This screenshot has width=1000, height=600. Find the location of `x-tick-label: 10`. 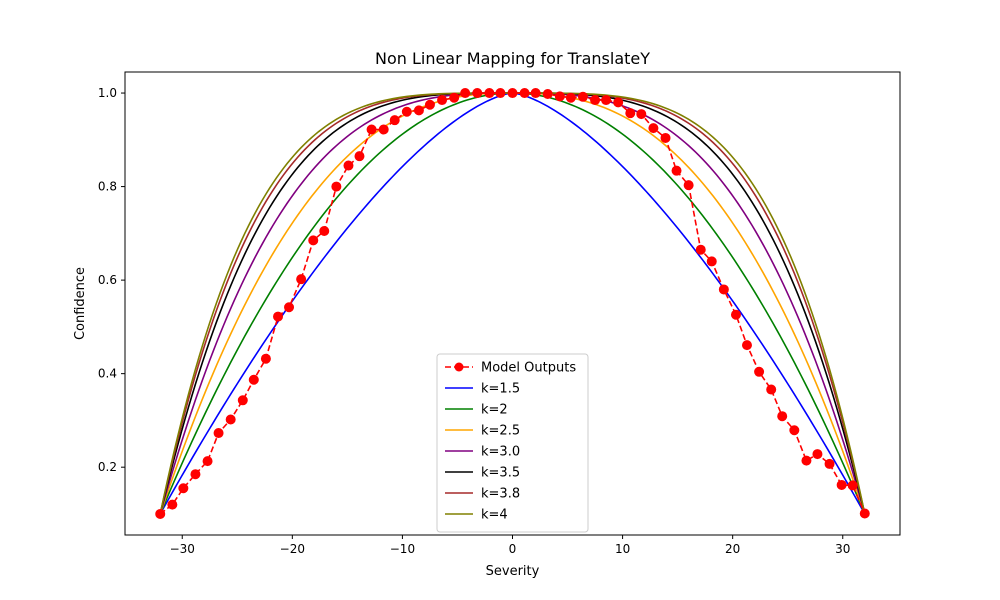

x-tick-label: 10 is located at coordinates (622, 549).